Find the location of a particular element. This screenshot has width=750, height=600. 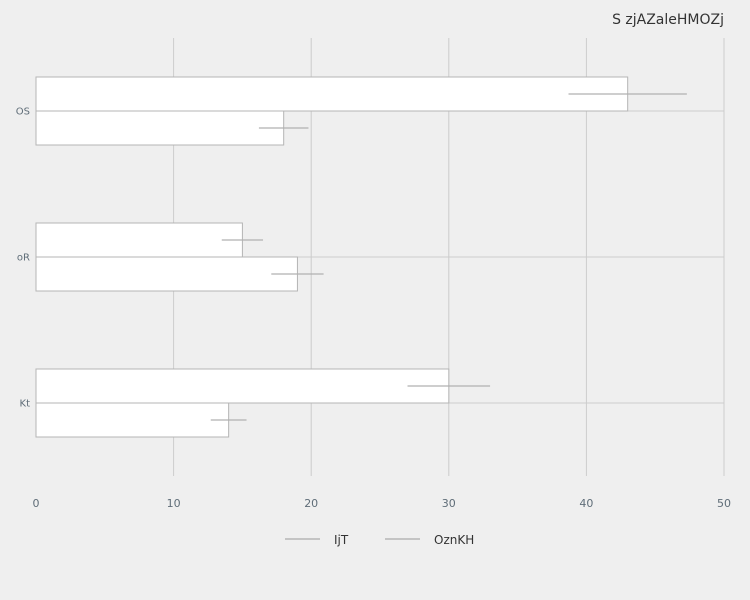

x-tick-label: 10 is located at coordinates (174, 503).